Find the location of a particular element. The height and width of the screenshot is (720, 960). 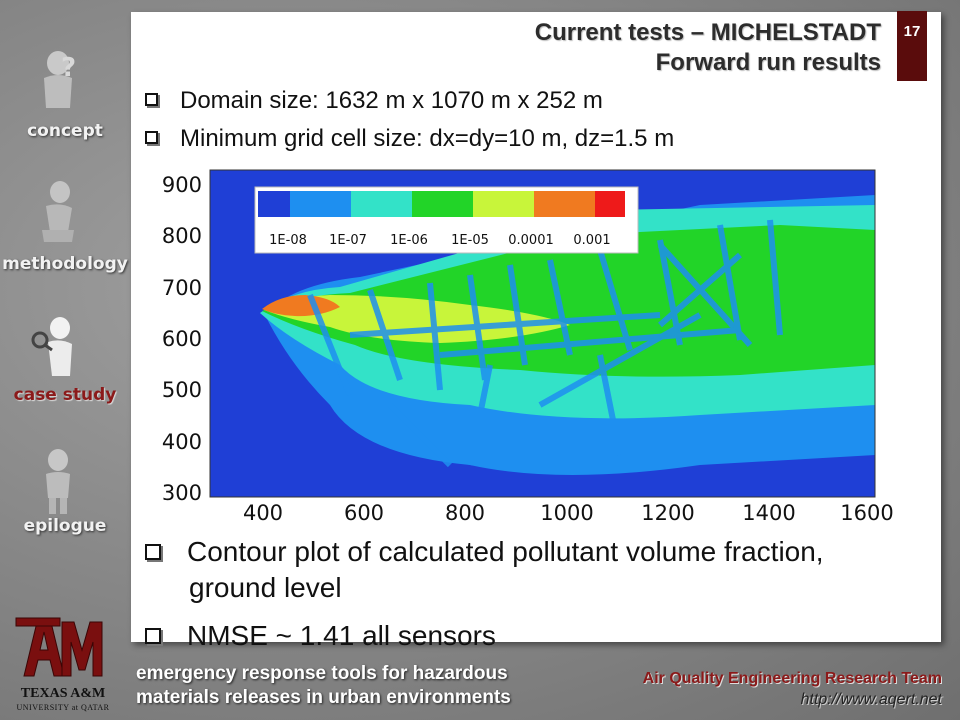

legend-label: 0.0001 is located at coordinates (531, 240).